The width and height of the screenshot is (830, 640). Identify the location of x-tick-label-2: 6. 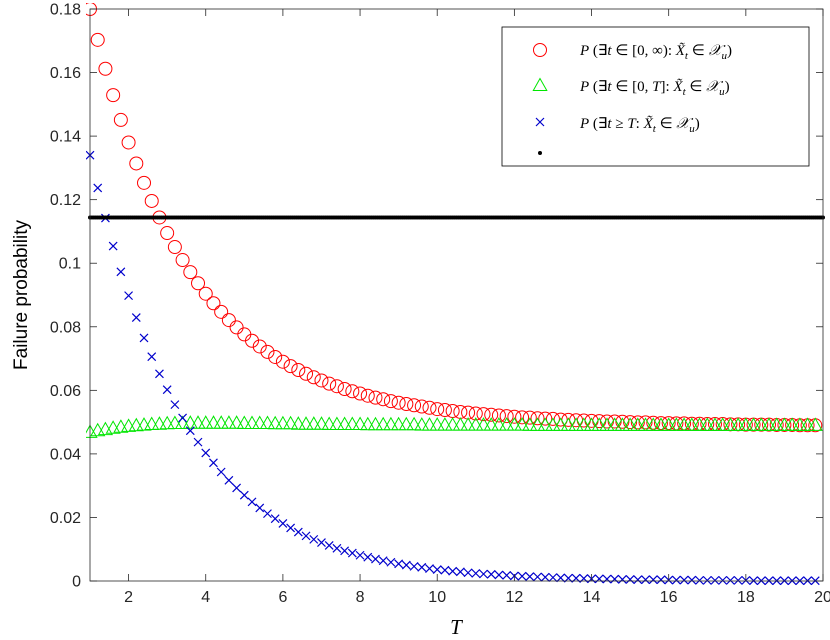
(282, 597).